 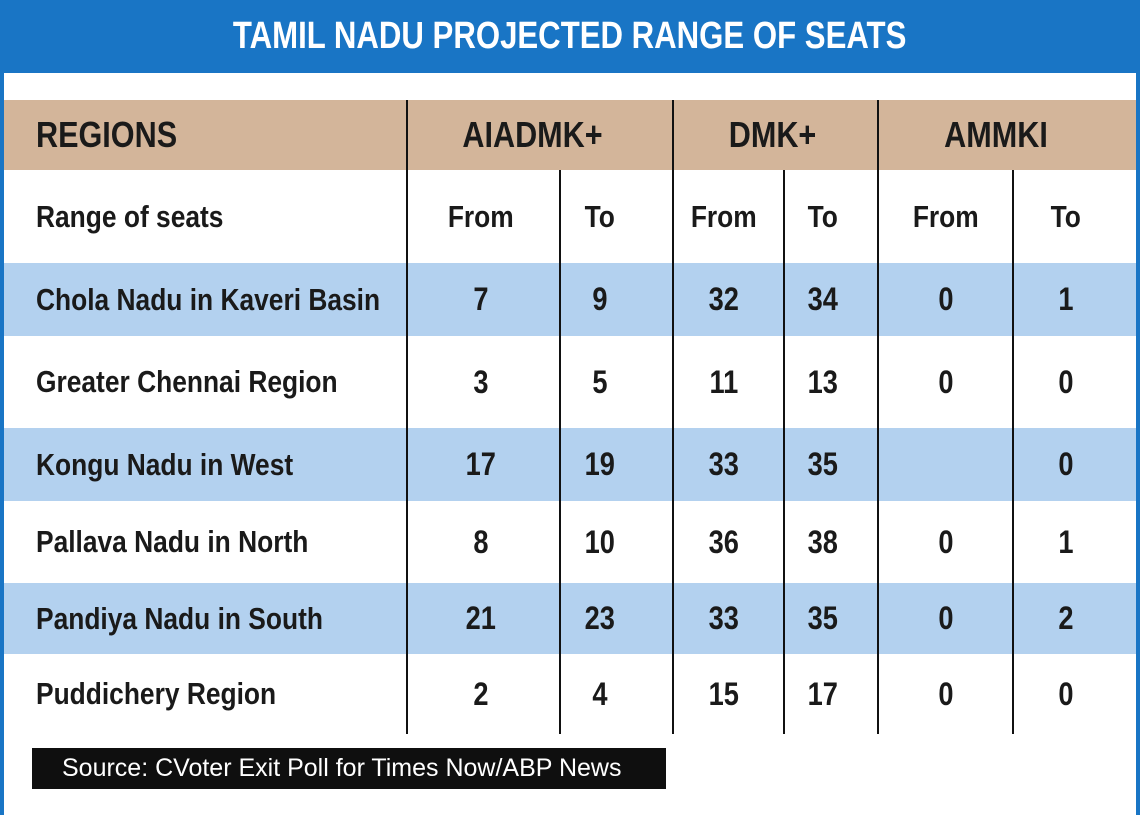 I want to click on seat-value, so click(x=946, y=464).